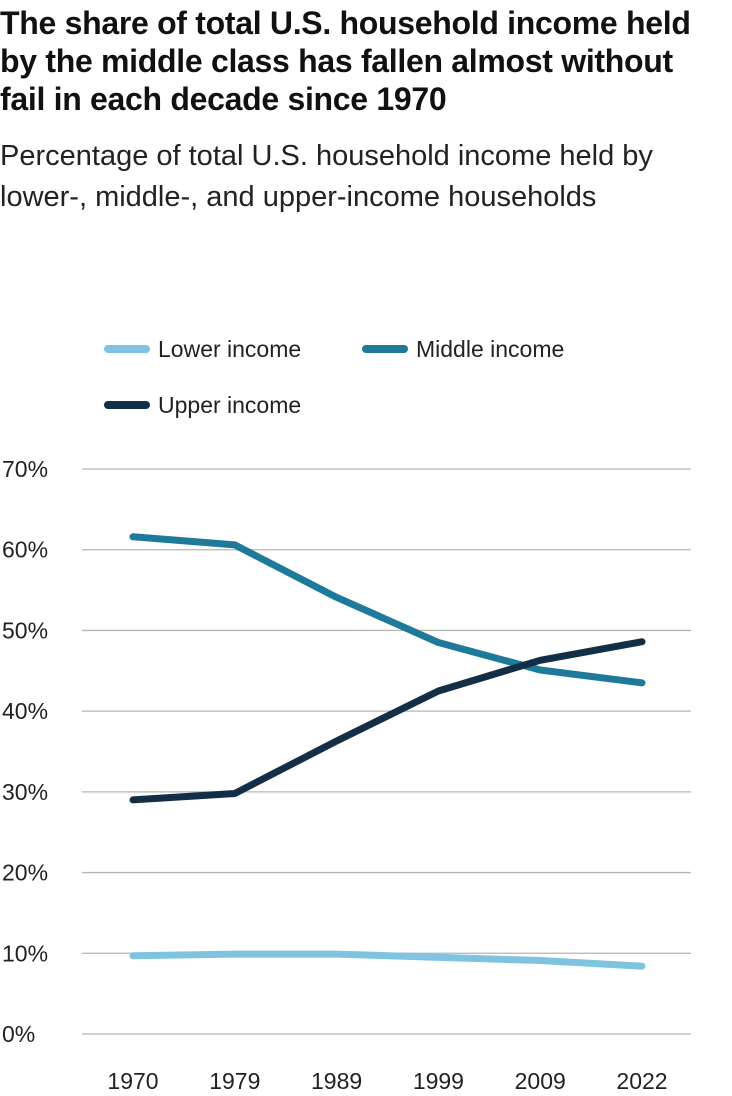  What do you see at coordinates (25, 550) in the screenshot?
I see `y-tick-label: 60%` at bounding box center [25, 550].